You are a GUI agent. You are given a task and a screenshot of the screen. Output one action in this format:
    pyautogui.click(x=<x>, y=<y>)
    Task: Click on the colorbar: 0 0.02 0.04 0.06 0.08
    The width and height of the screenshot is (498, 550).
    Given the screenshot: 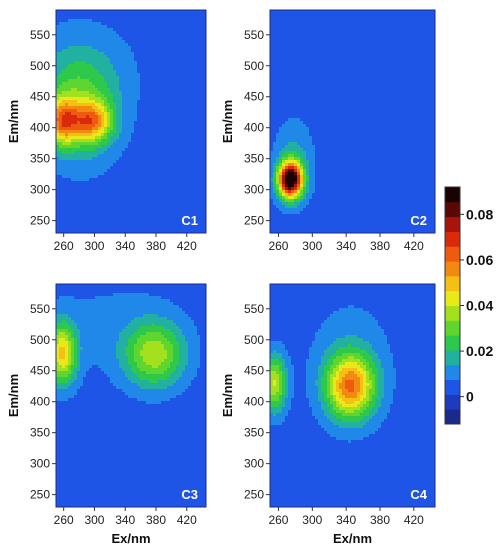 What is the action you would take?
    pyautogui.click(x=468, y=305)
    